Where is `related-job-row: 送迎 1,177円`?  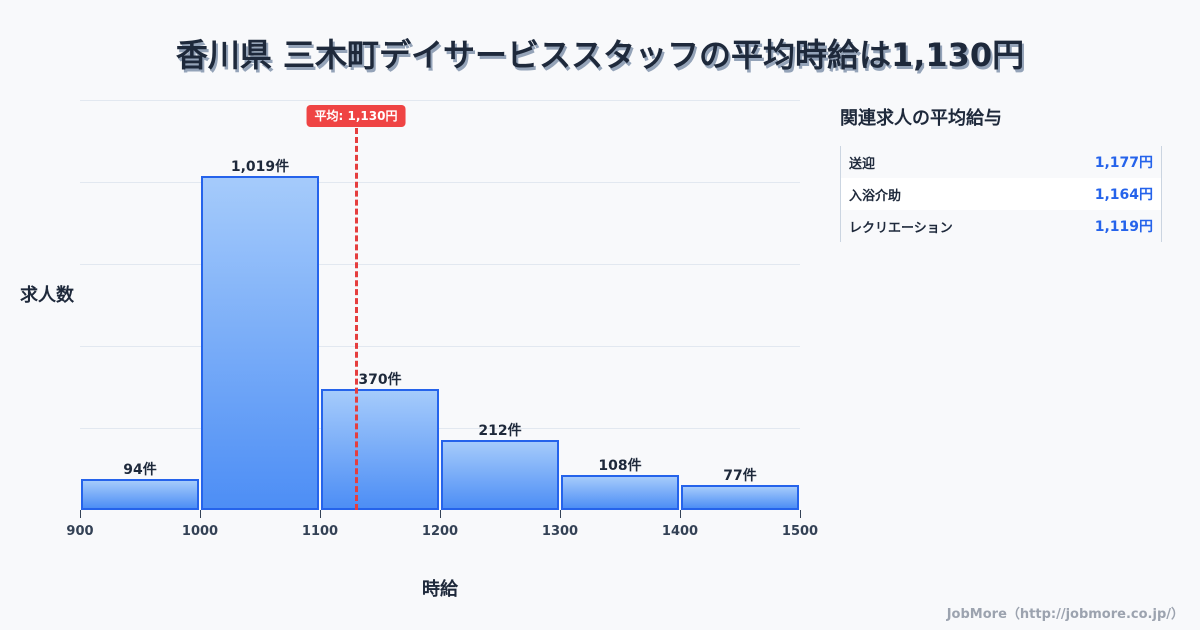
related-job-row: 送迎 1,177円 is located at coordinates (1001, 162).